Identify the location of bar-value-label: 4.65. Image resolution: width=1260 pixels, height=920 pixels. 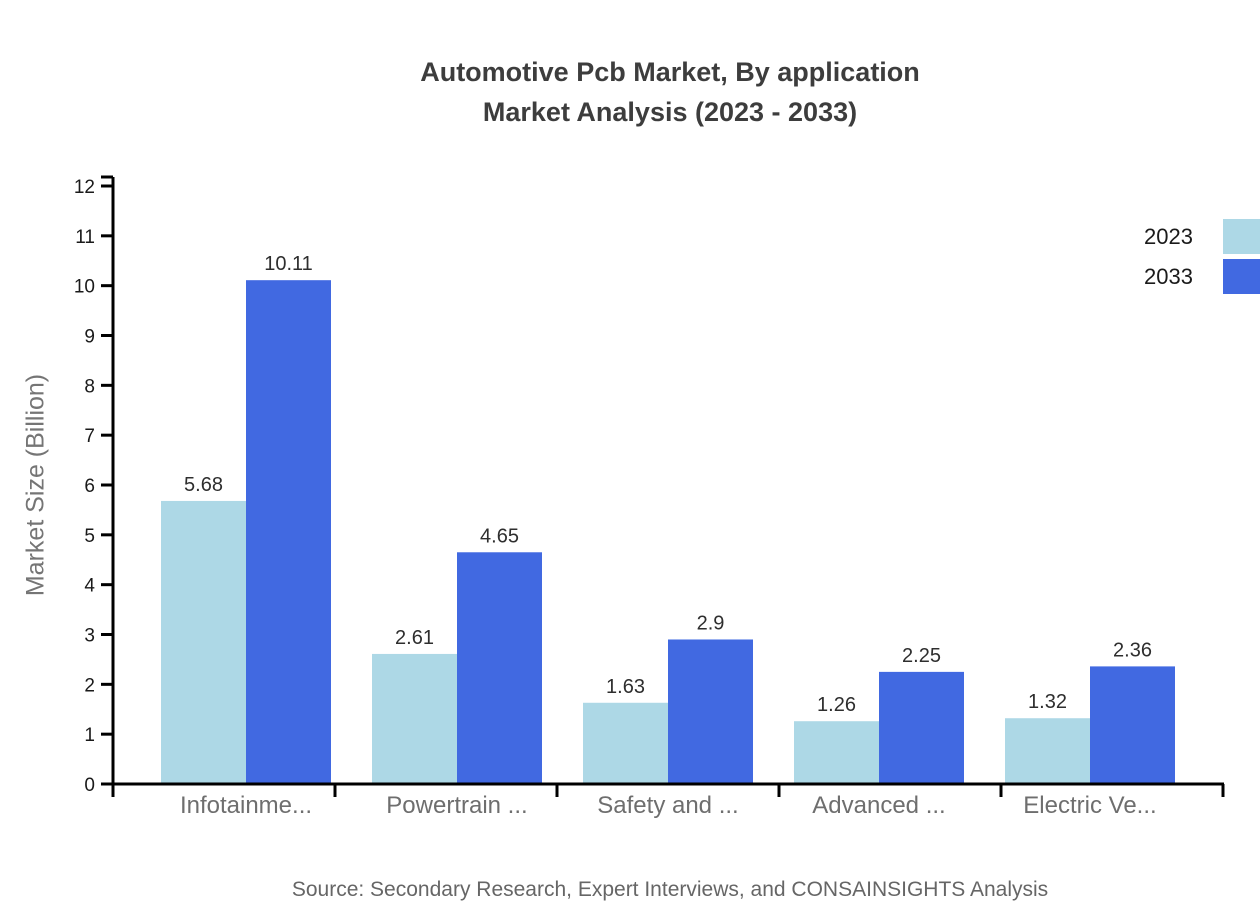
(499, 536).